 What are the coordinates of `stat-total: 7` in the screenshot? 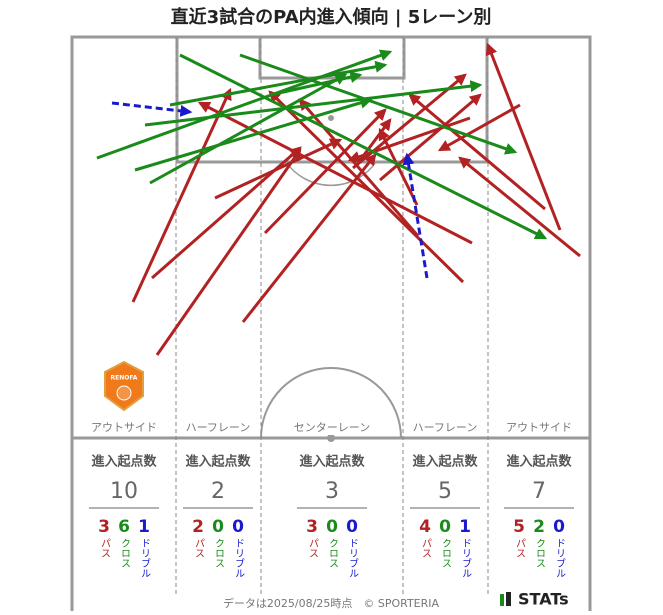 It's located at (539, 491).